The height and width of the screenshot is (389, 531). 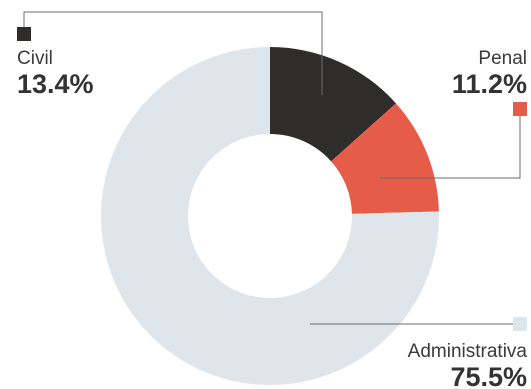 I want to click on administrativa-legend-swatch, so click(x=520, y=324).